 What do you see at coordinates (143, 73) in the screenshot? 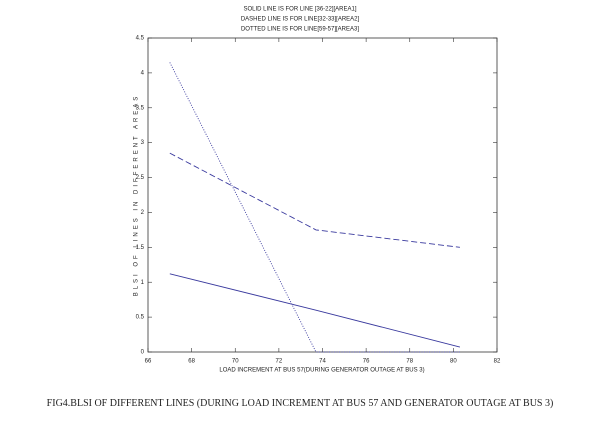
I see `y-tick-label: 4` at bounding box center [143, 73].